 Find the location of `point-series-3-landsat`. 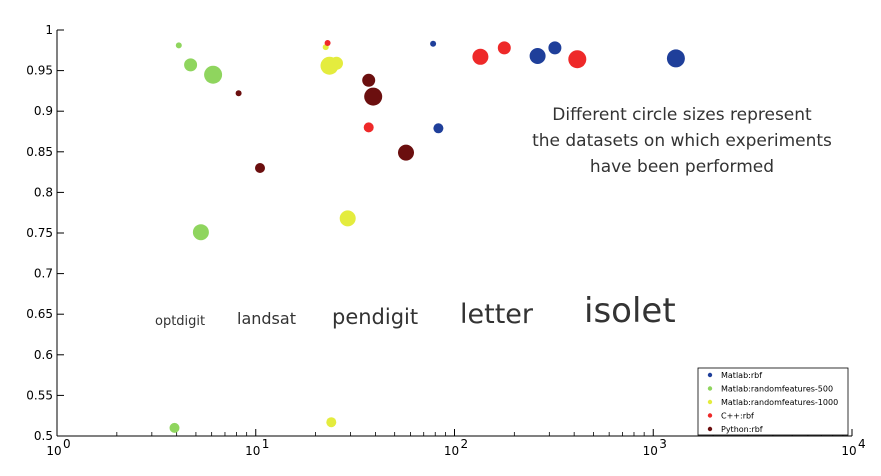

point-series-3-landsat is located at coordinates (368, 127).